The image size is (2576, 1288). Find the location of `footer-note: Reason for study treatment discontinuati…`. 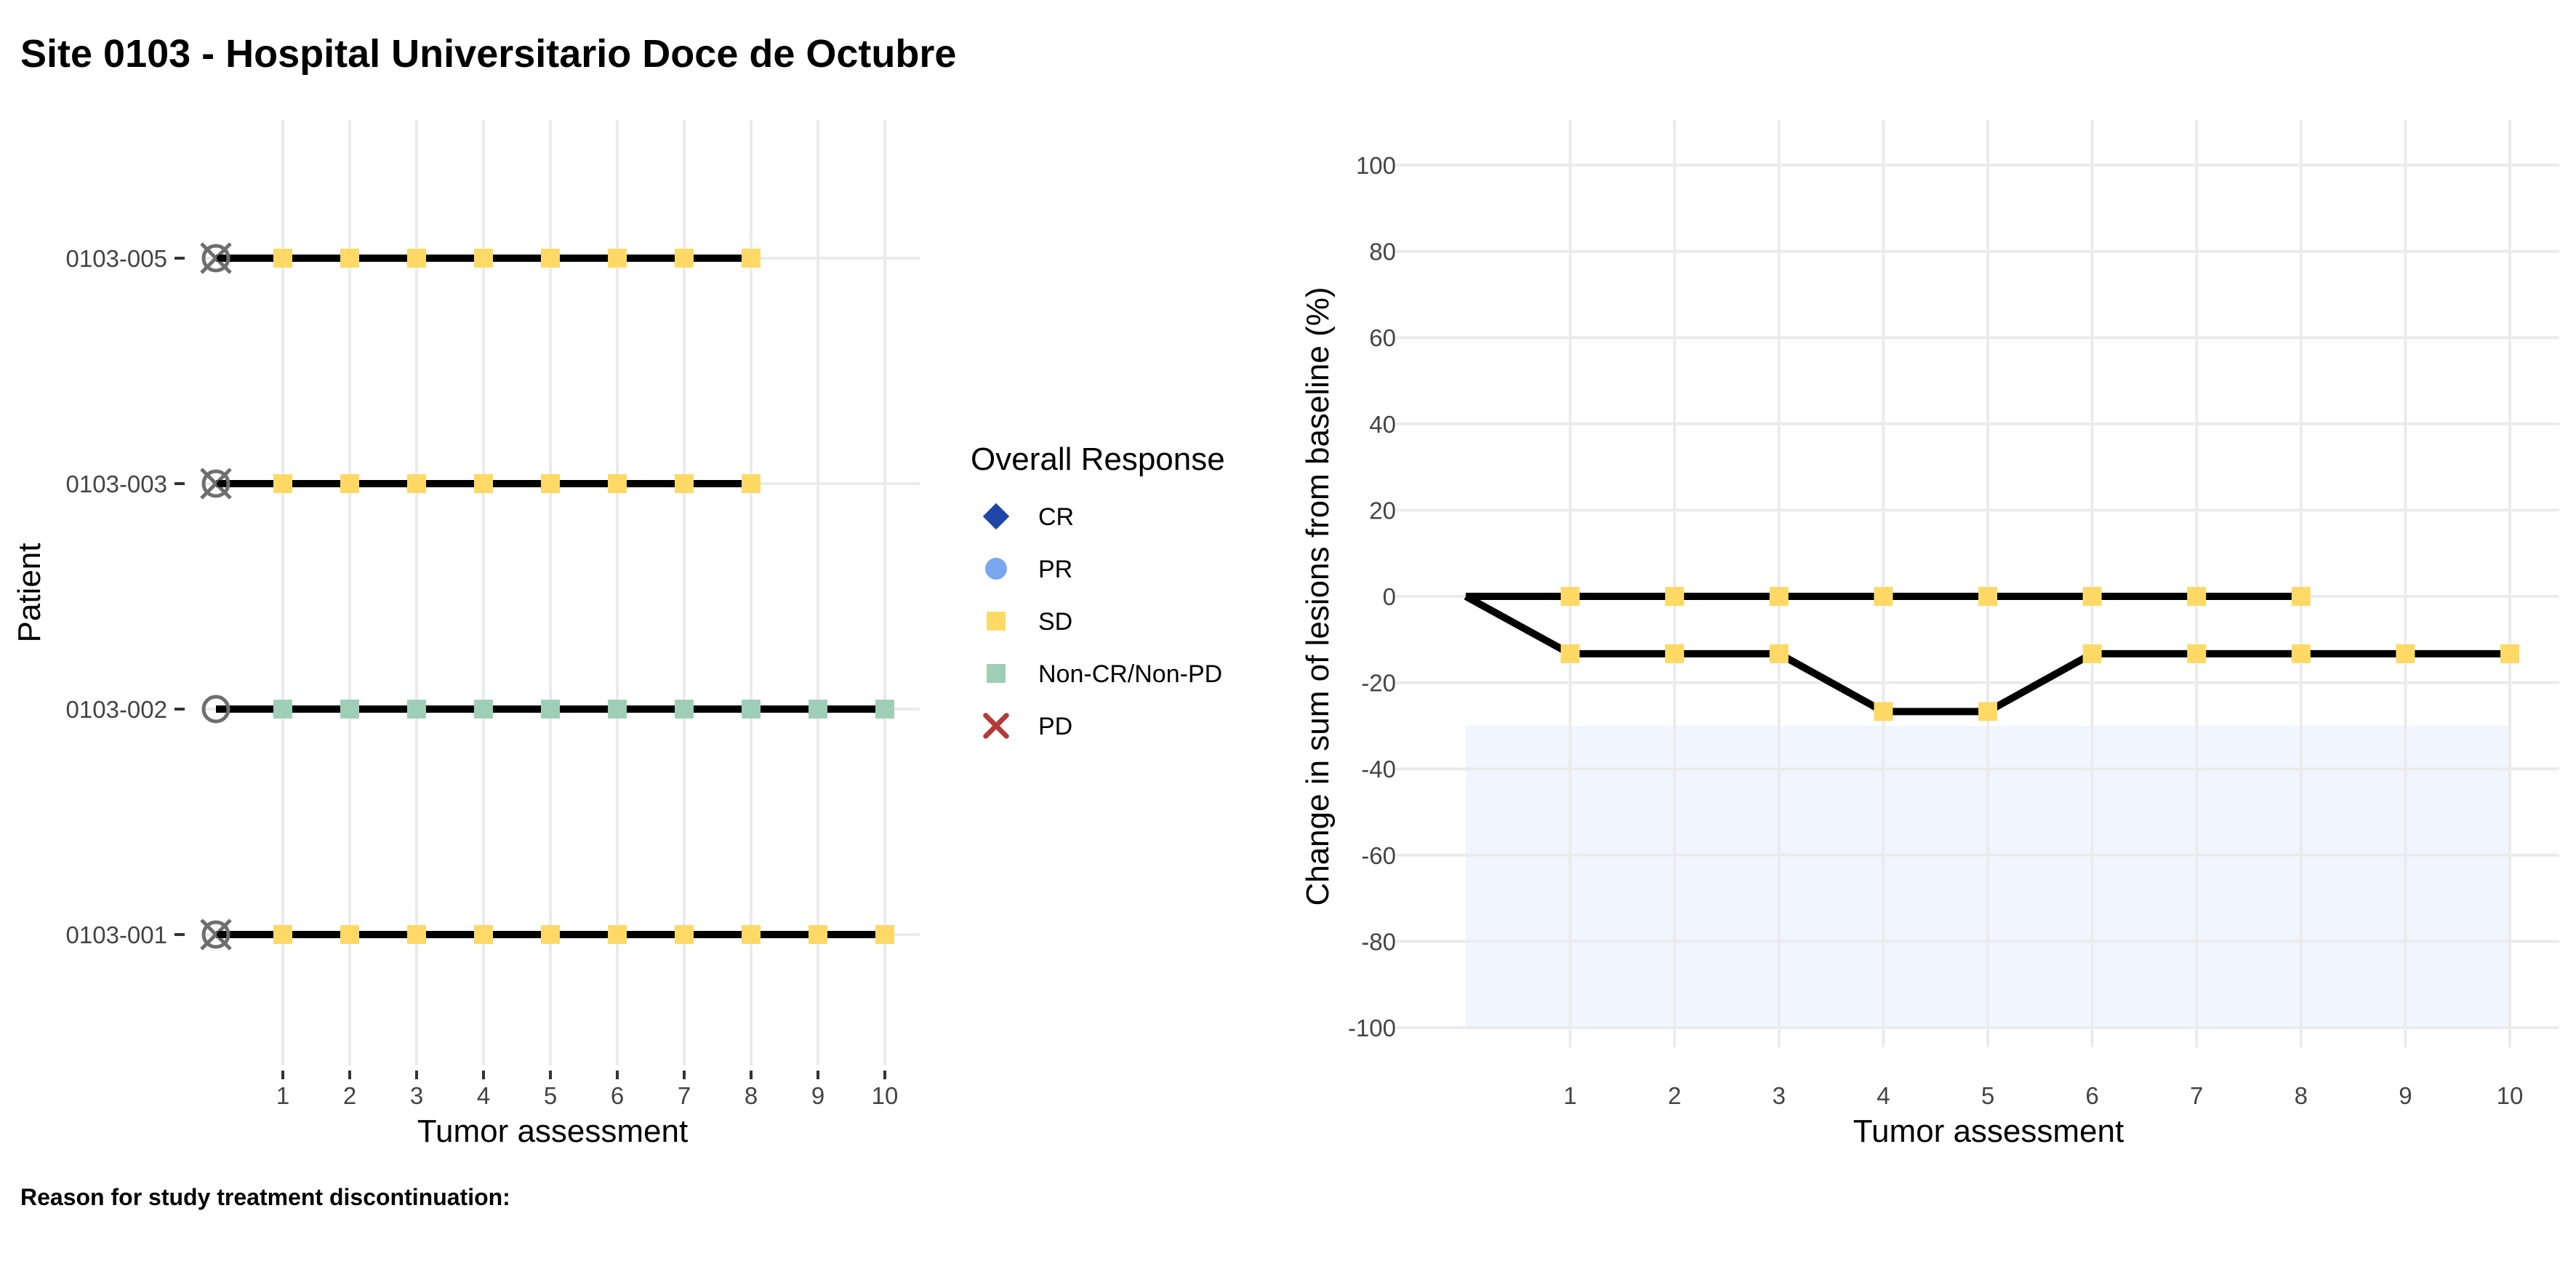

footer-note: Reason for study treatment discontinuati… is located at coordinates (265, 1197).